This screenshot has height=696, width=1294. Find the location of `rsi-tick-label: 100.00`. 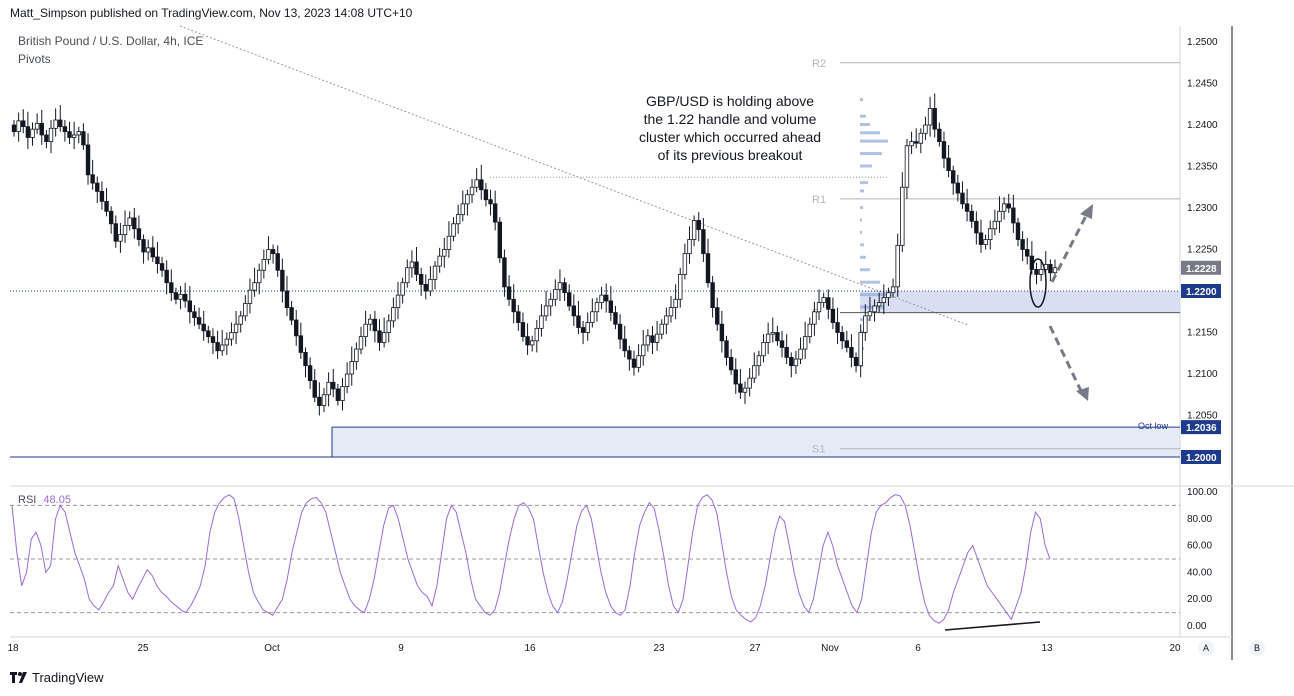

rsi-tick-label: 100.00 is located at coordinates (1202, 492).